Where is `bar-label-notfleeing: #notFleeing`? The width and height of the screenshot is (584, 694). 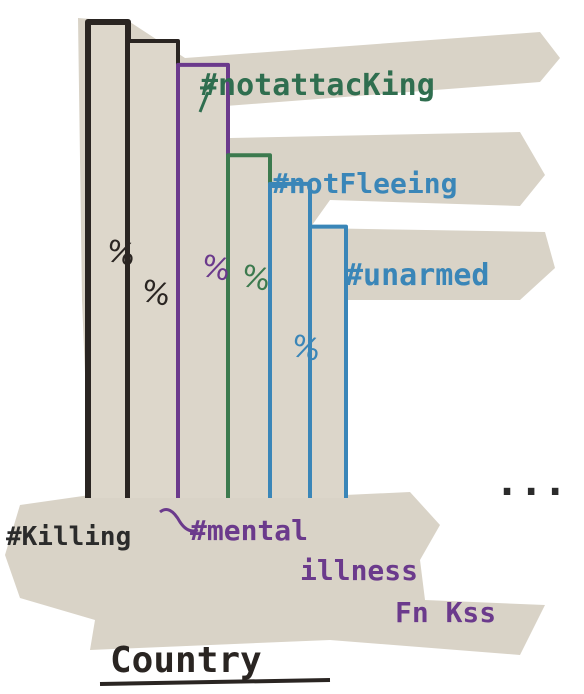
bar-label-notfleeing: #notFleeing is located at coordinates (364, 183).